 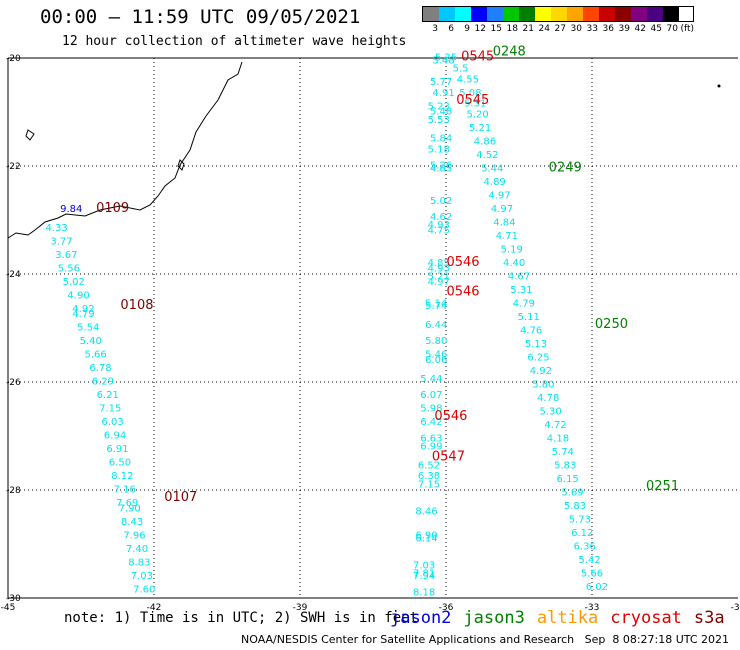 What do you see at coordinates (709, 618) in the screenshot?
I see `legend-s3a: s3a` at bounding box center [709, 618].